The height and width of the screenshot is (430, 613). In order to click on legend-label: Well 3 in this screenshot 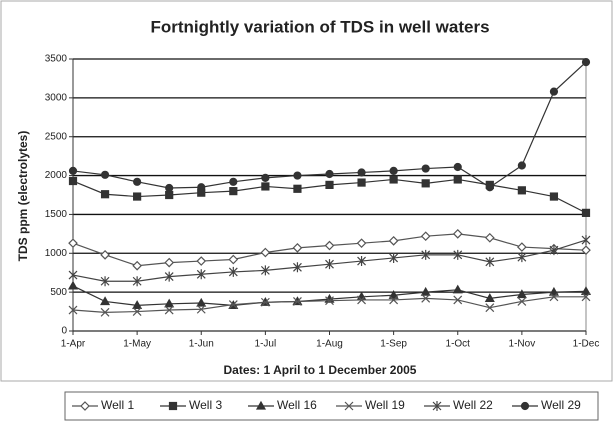, I will do `click(205, 405)`.